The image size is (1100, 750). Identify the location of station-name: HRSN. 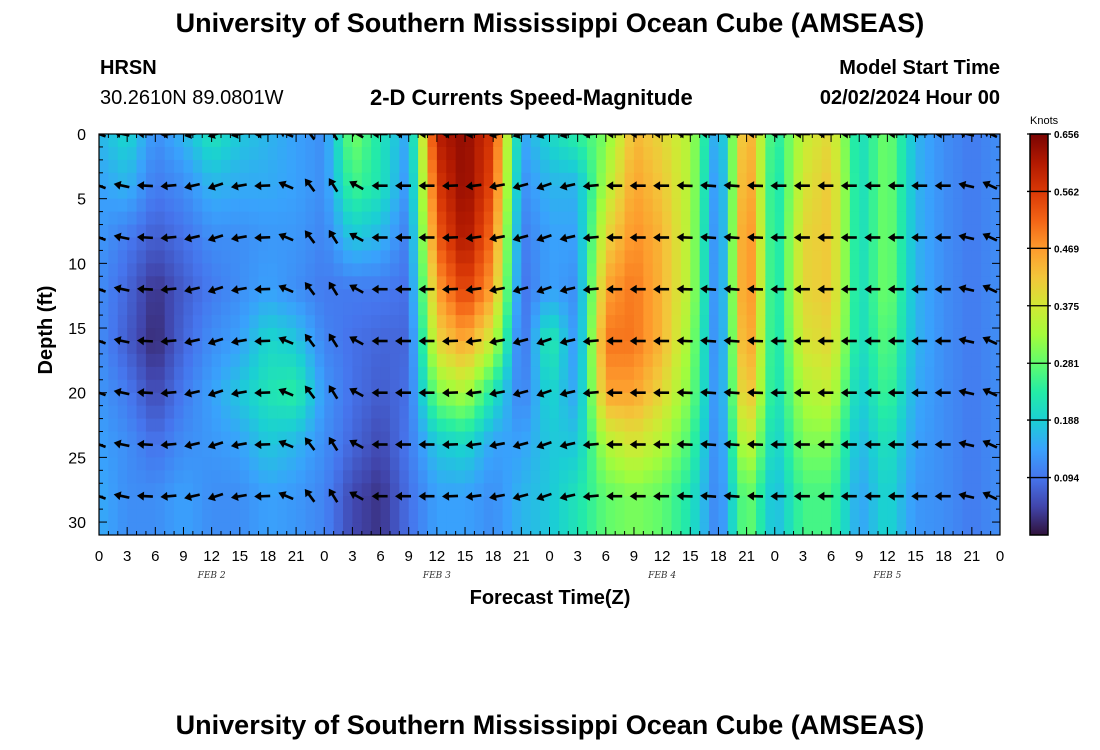
(128, 68).